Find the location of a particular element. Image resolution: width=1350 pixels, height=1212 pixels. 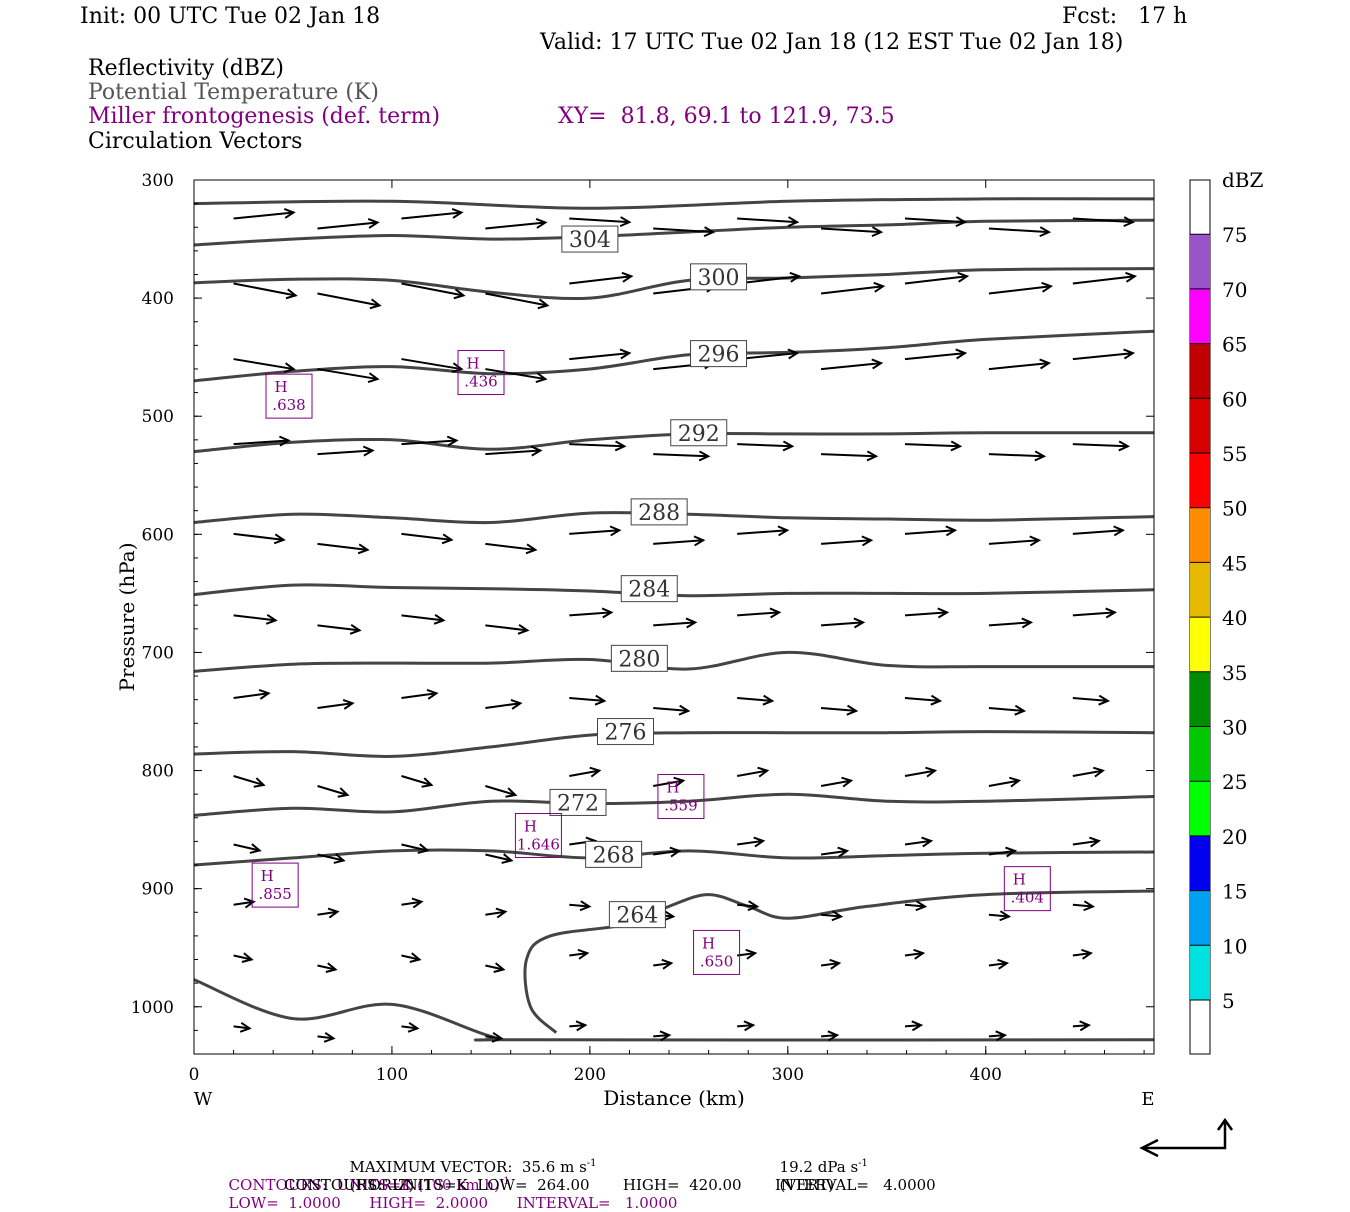

x-tick-label: 300 is located at coordinates (788, 1075).